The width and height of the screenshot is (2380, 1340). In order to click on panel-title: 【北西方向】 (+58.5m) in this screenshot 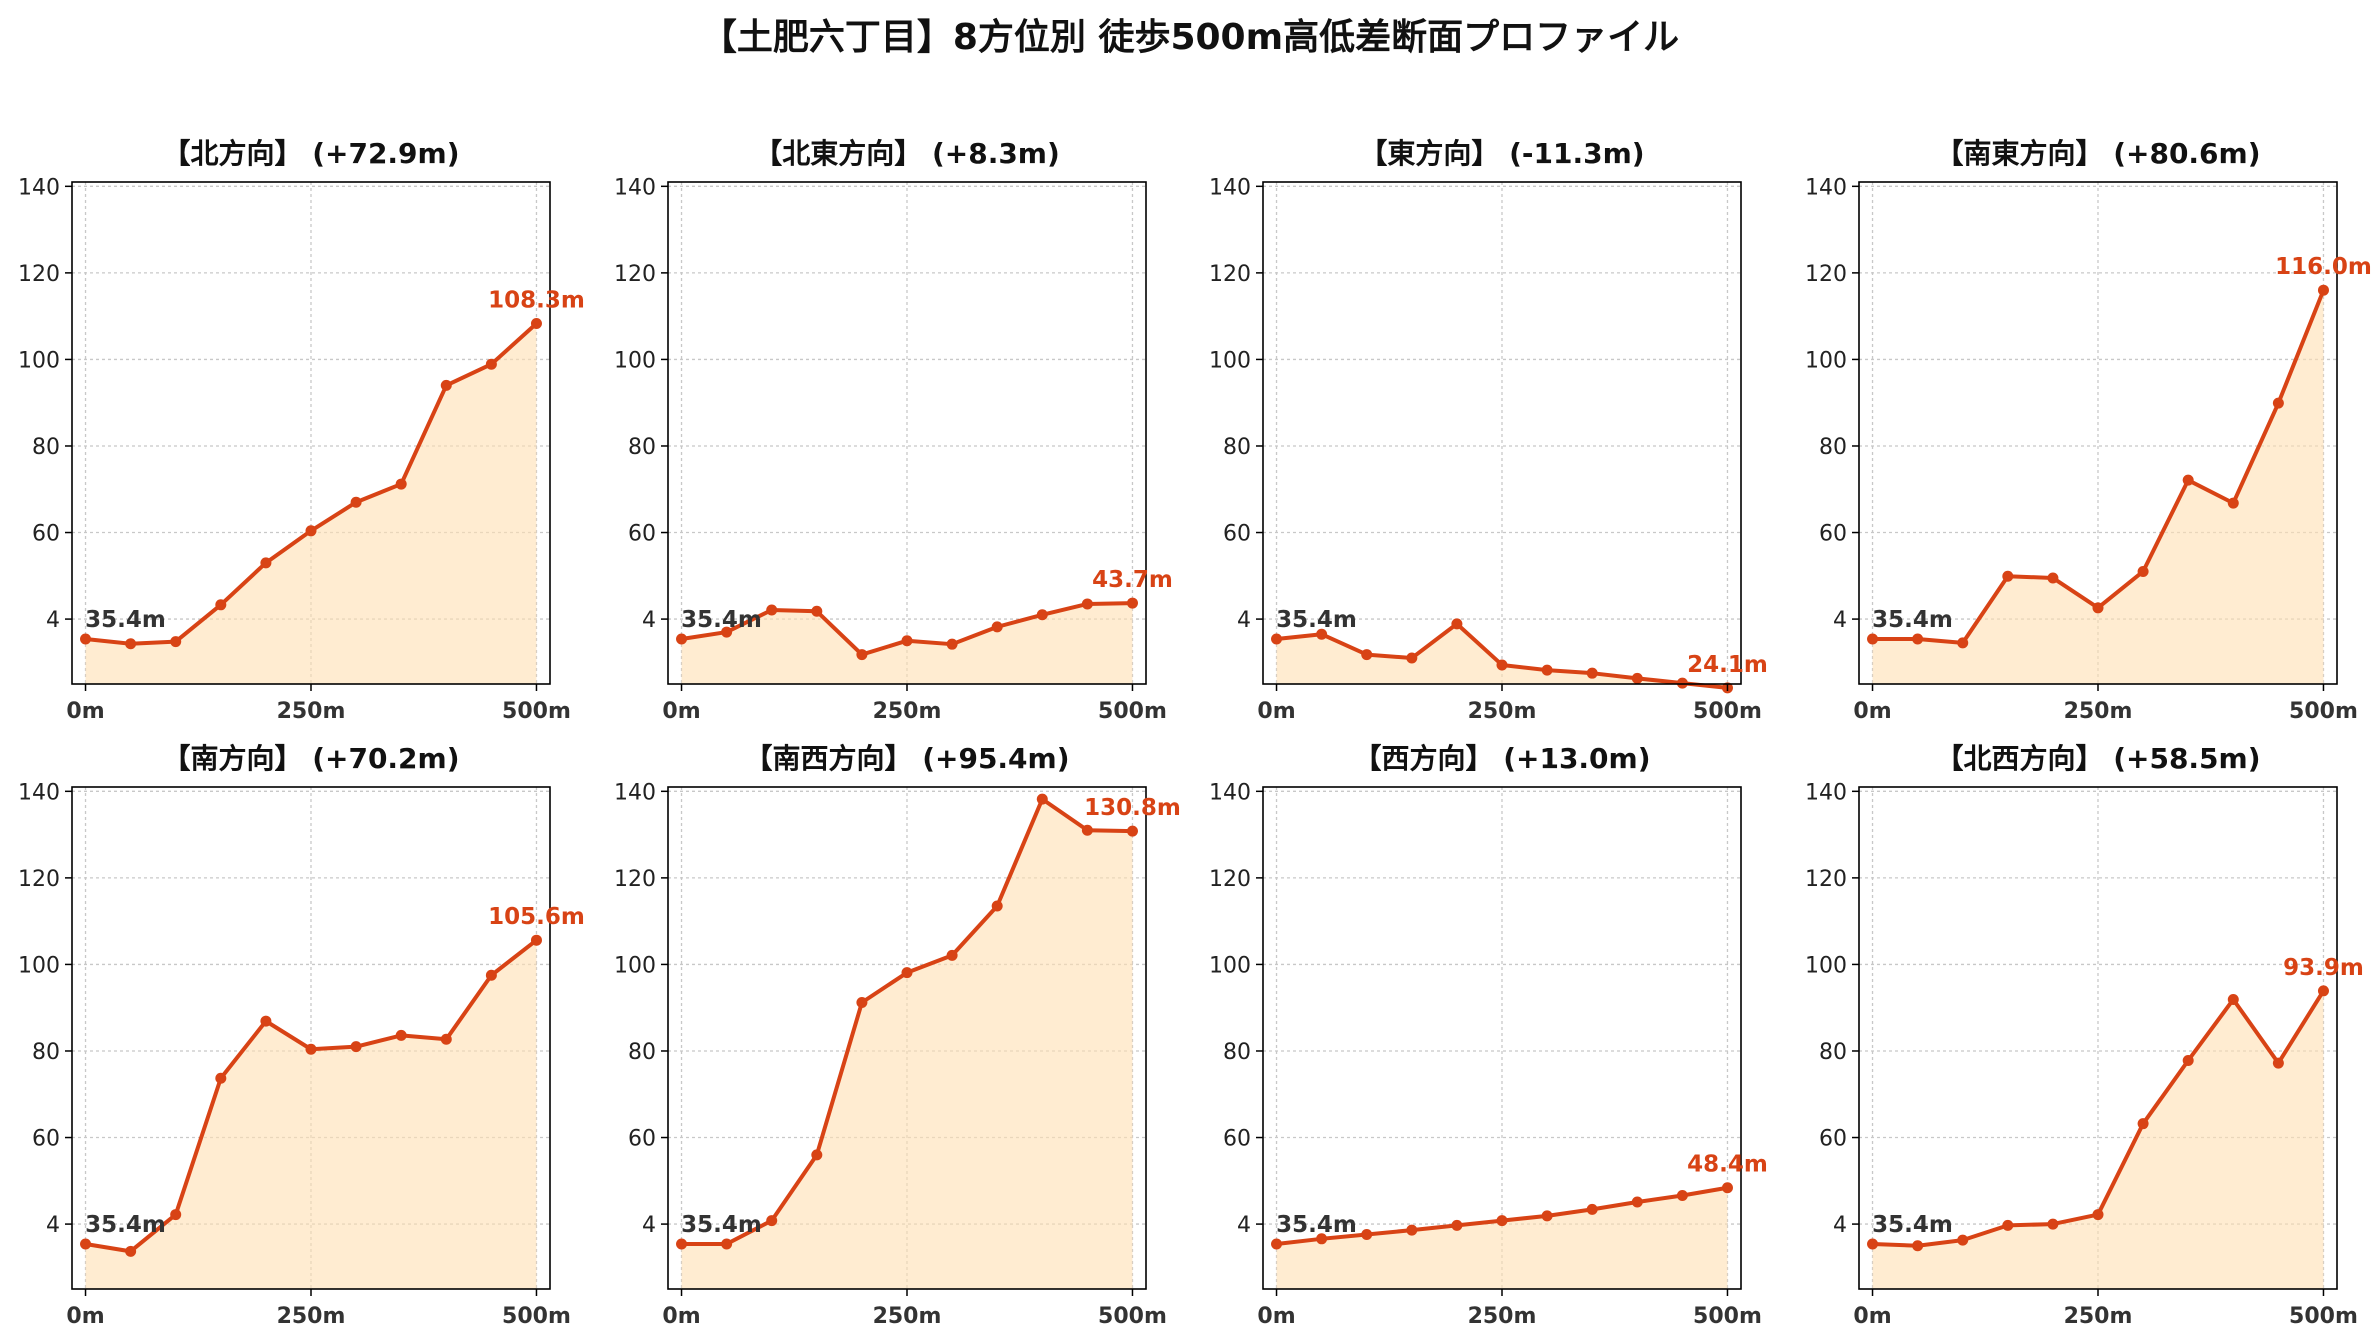, I will do `click(2098, 758)`.